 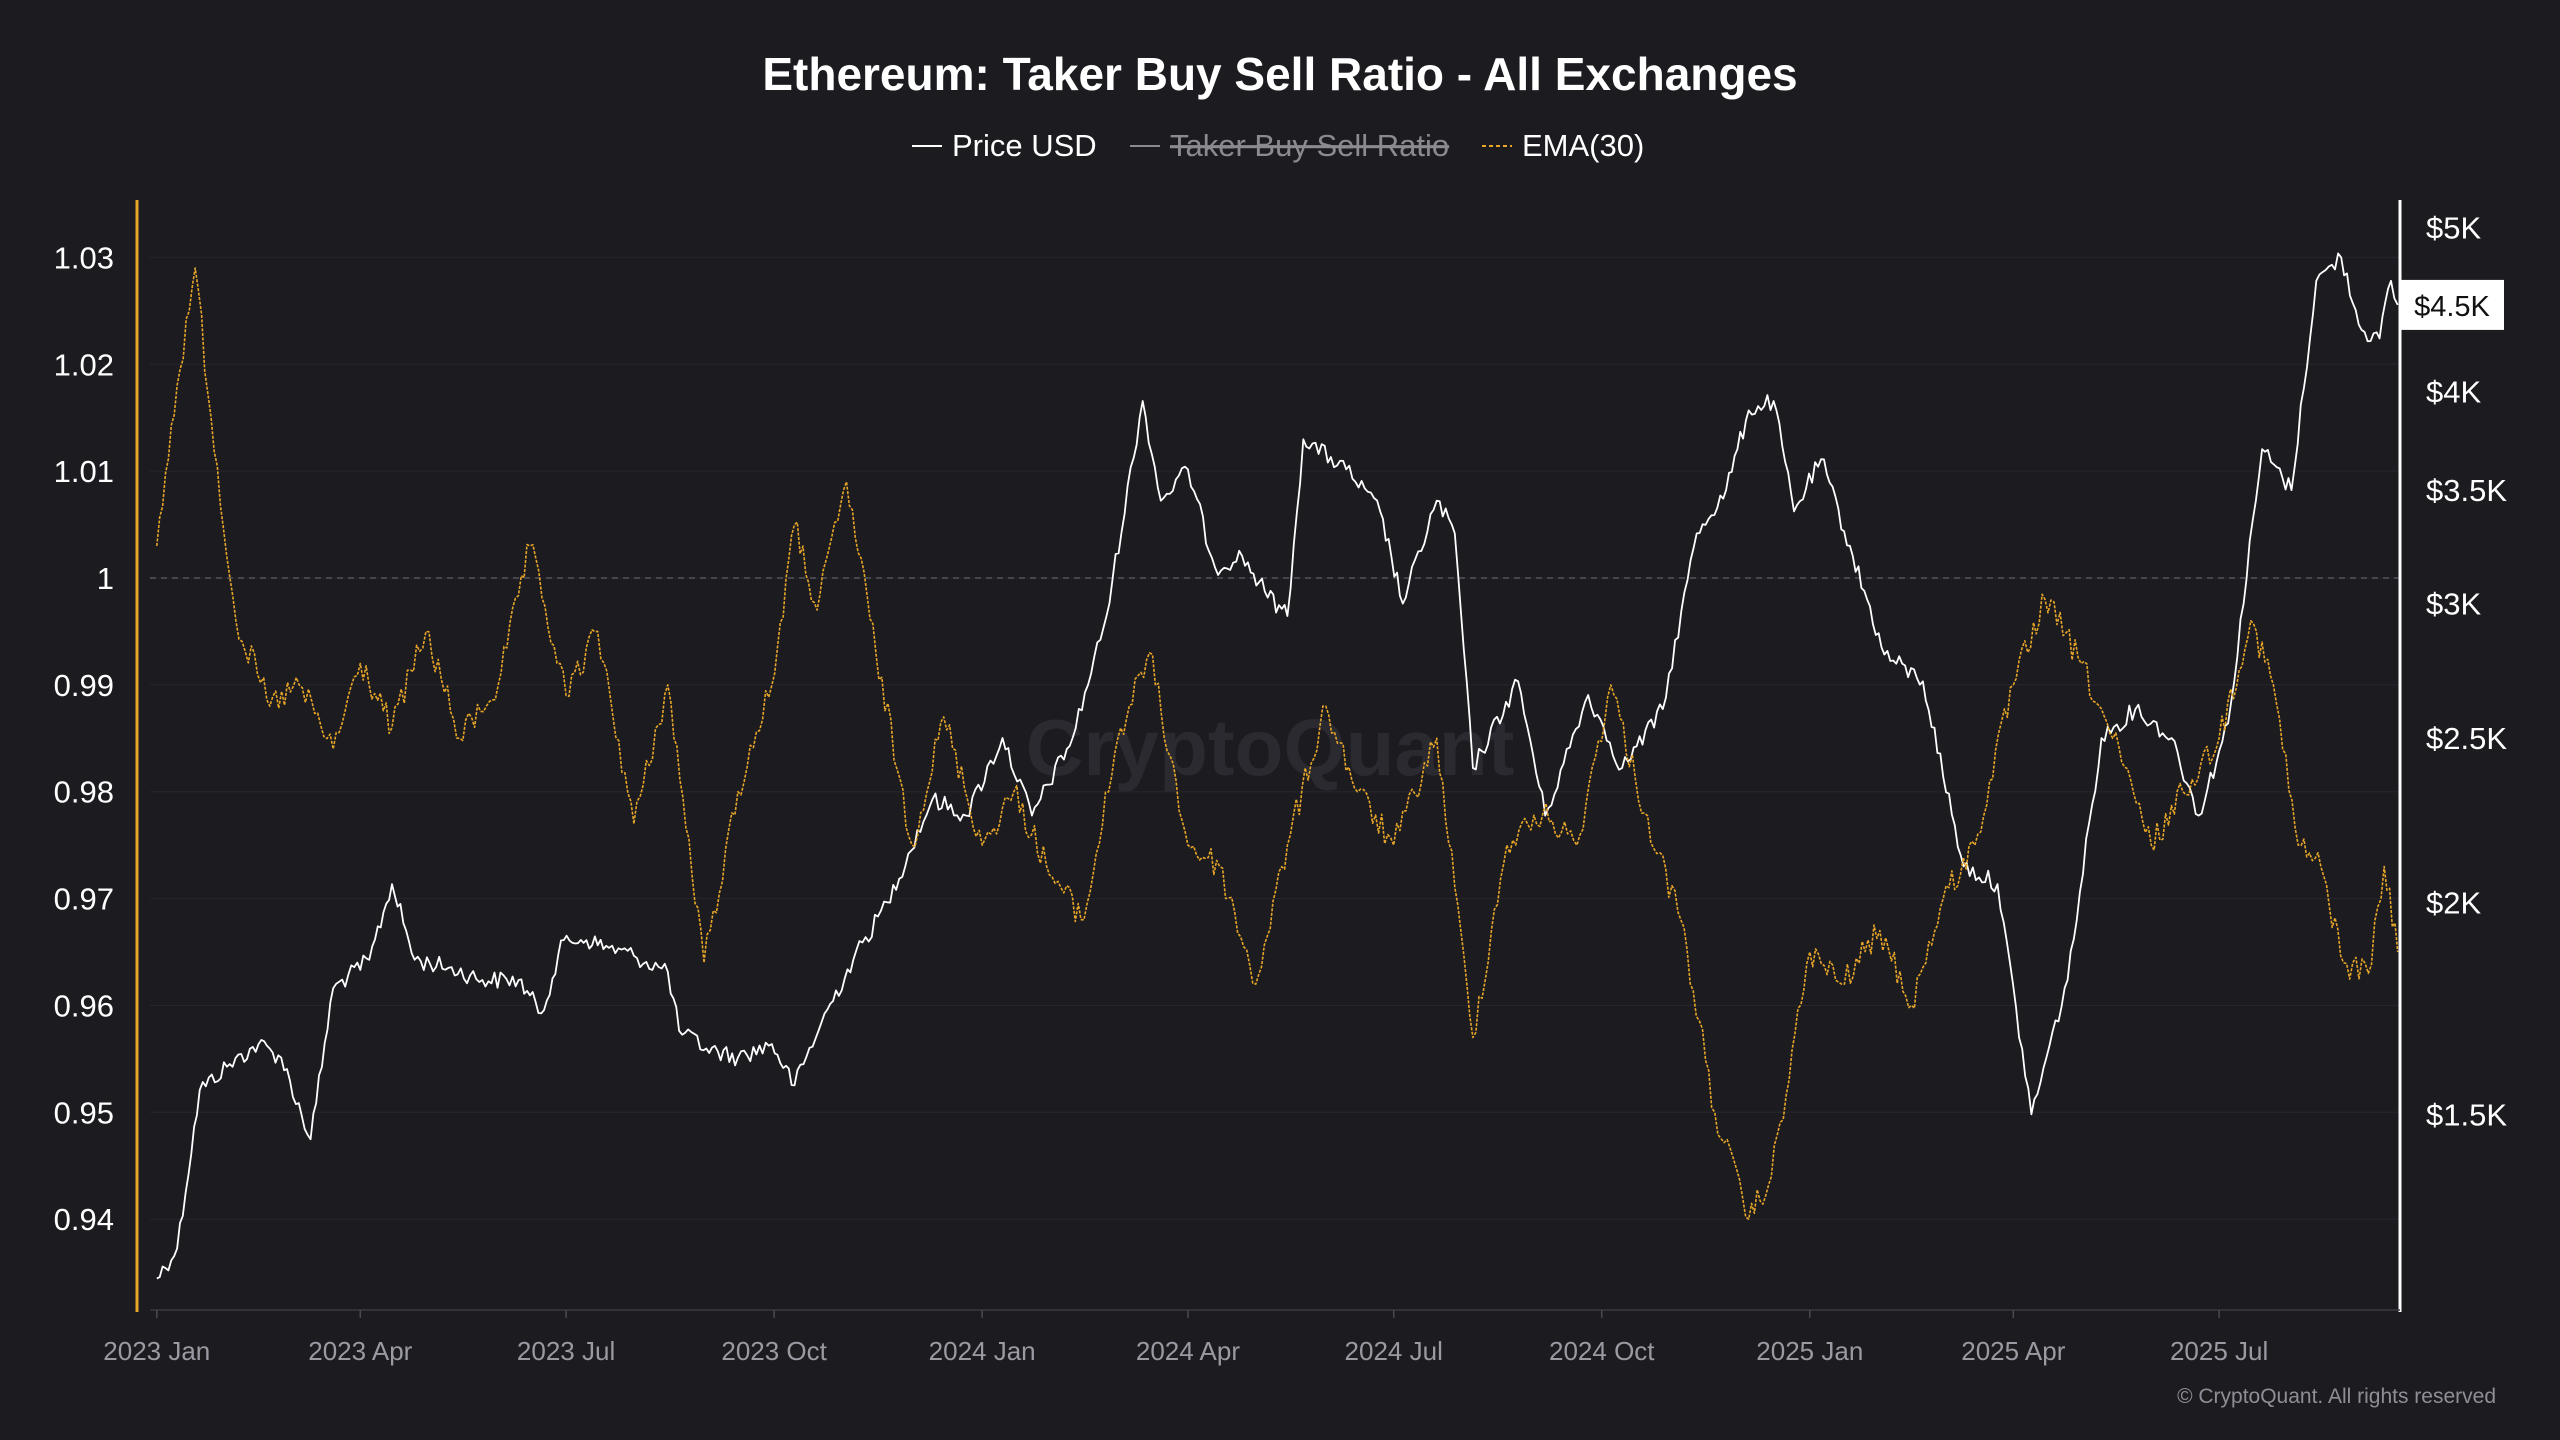 I want to click on x-tick-label: 2024 Jul, so click(x=1394, y=1351).